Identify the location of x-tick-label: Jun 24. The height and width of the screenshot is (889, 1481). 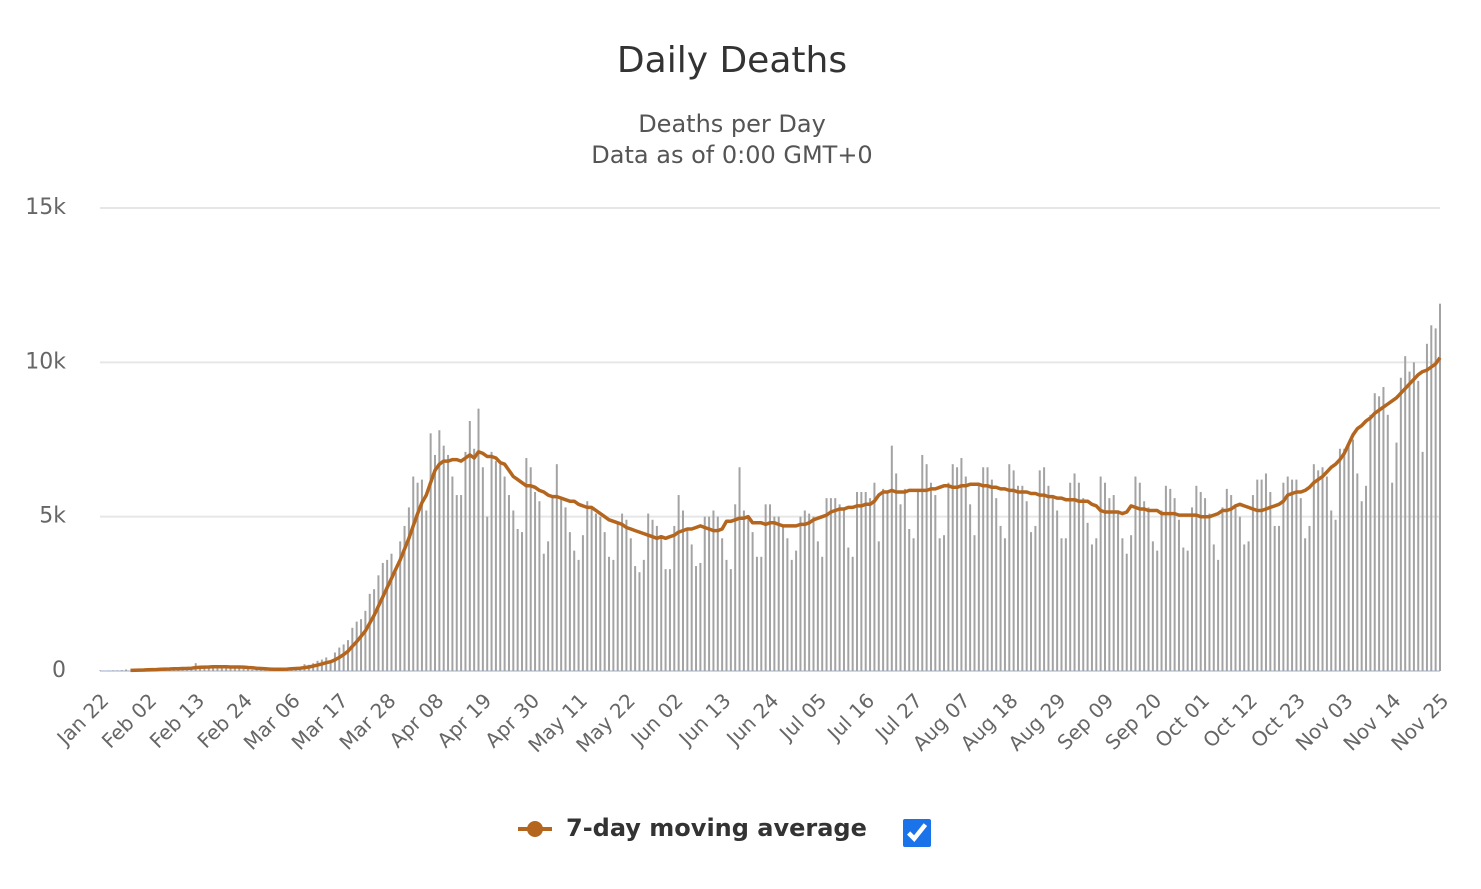
(751, 719).